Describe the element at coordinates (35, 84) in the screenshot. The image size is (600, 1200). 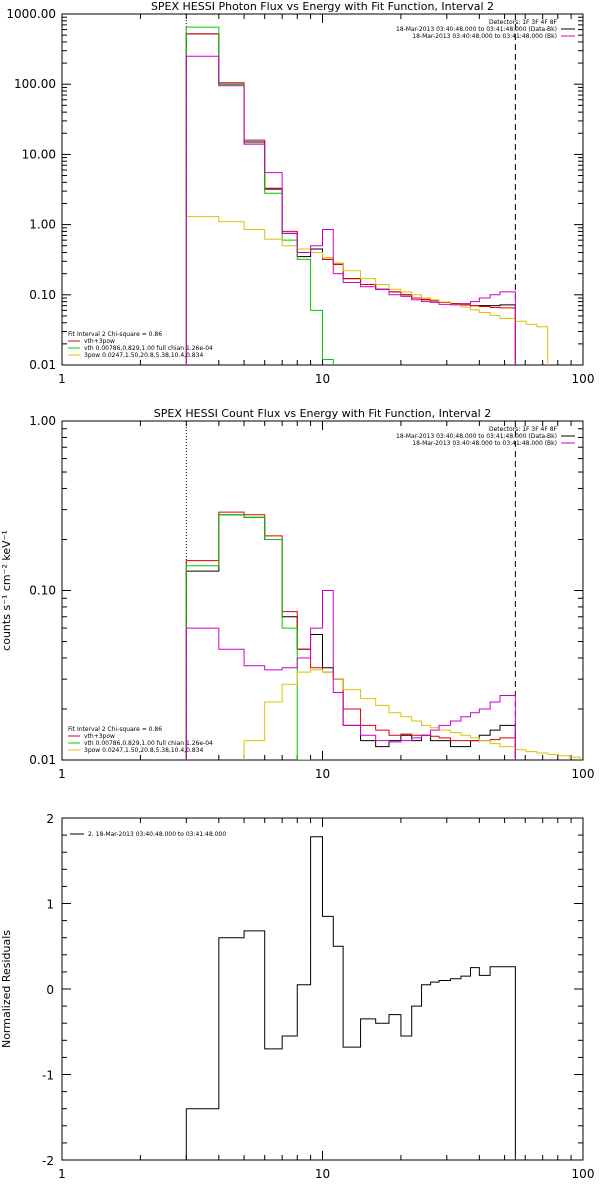
I see `y-tick-label: 100.00` at that location.